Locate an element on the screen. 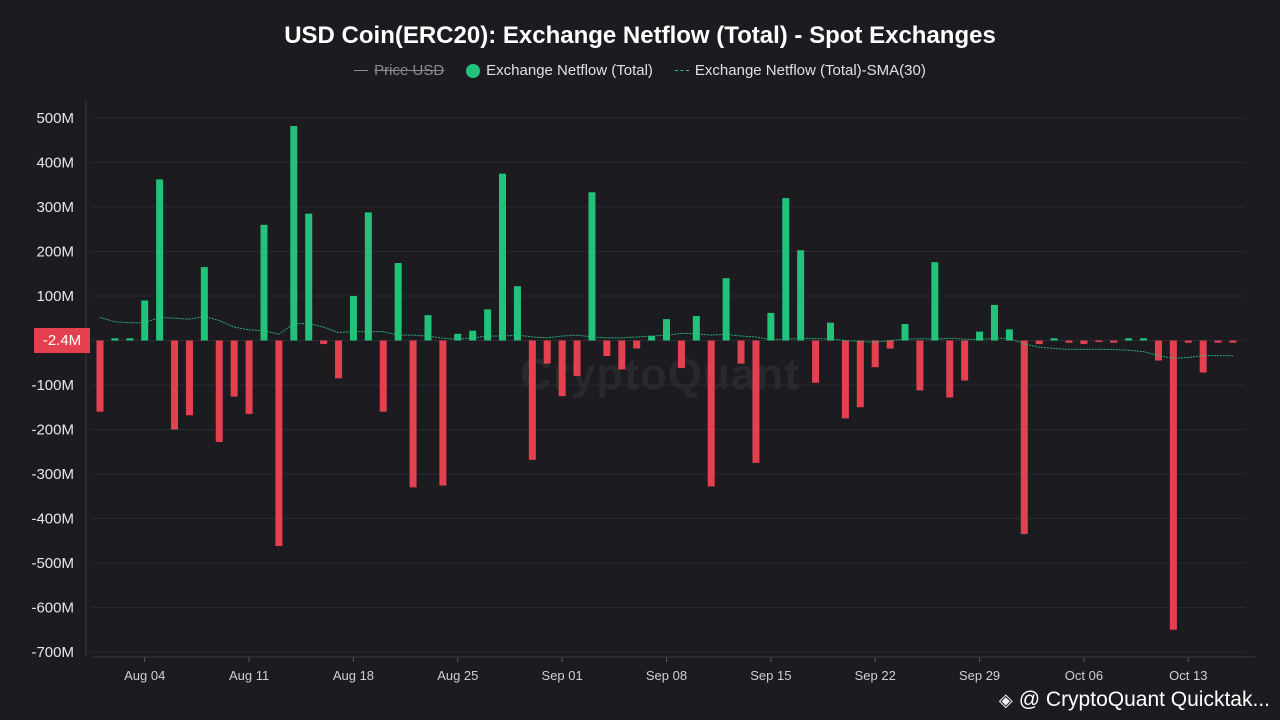  legend-label-netflow: Exchange Netflow (Total) is located at coordinates (569, 70).